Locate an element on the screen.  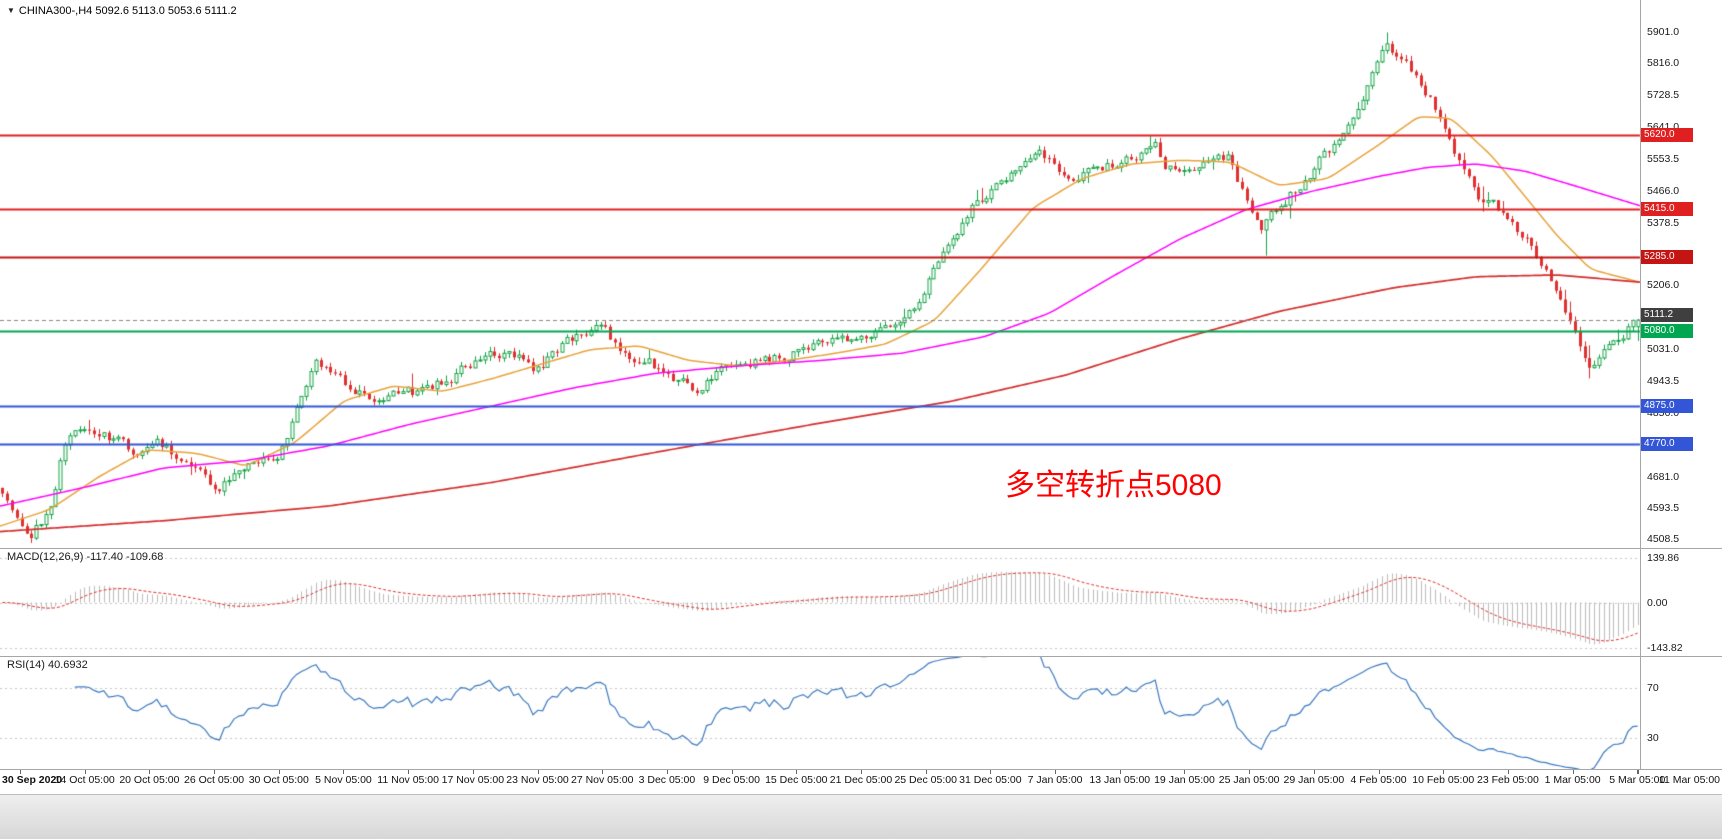
time-axis-label: 25 Dec 05:00 is located at coordinates (925, 780).